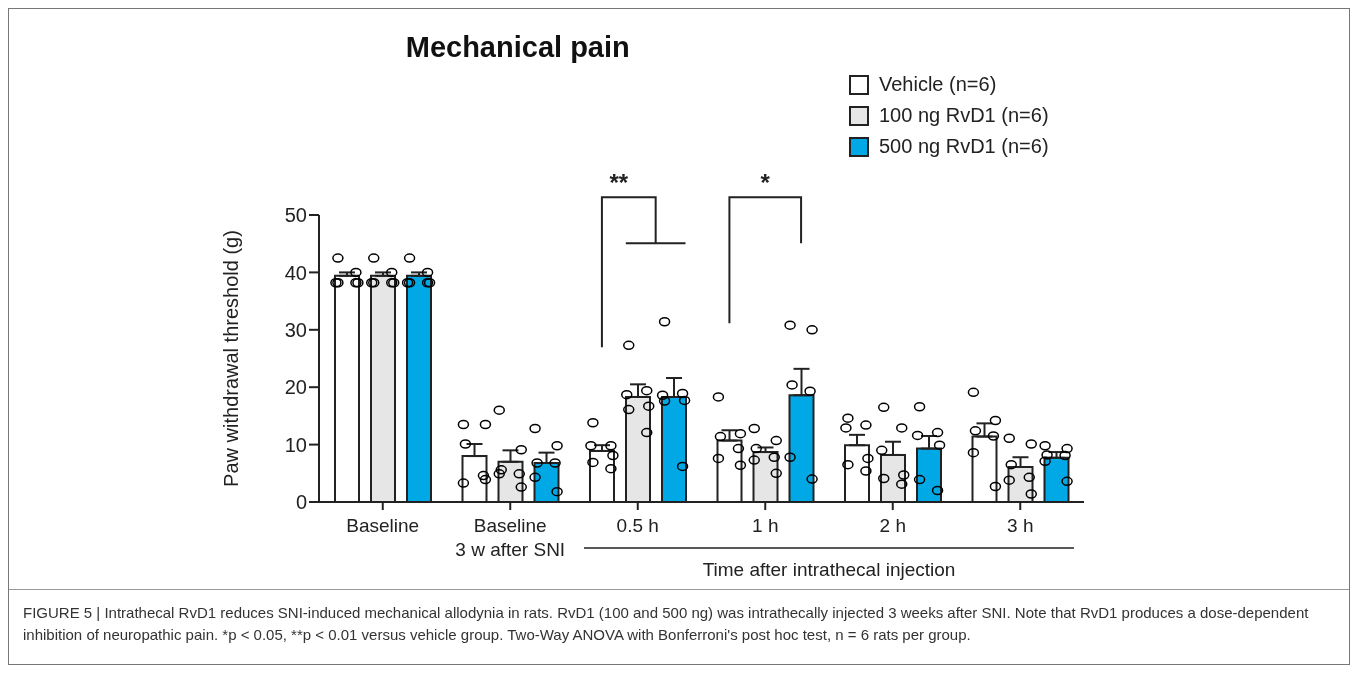  Describe the element at coordinates (510, 537) in the screenshot. I see `x-tick-label: Baseline 3 w after SNI` at that location.